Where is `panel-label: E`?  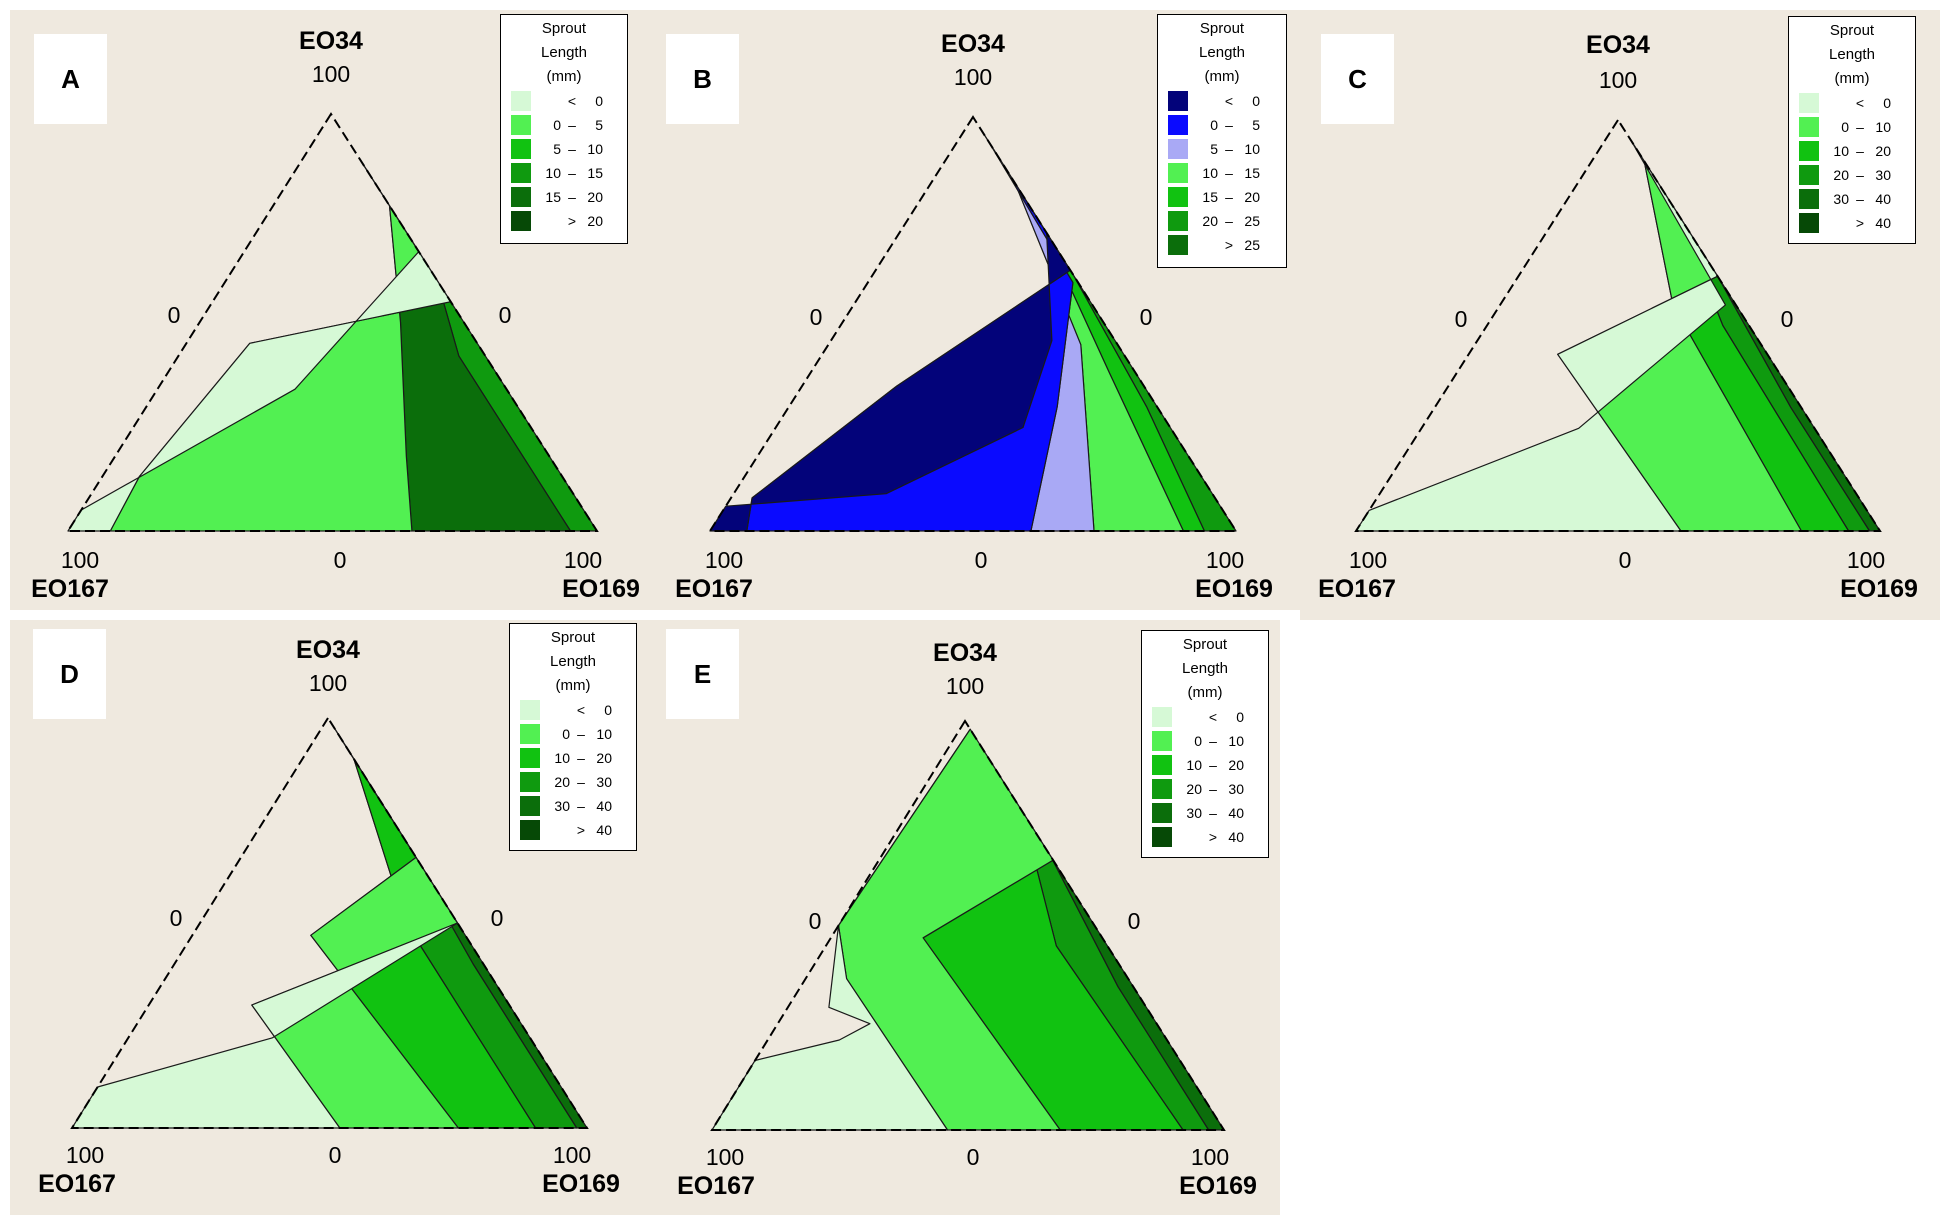
panel-label: E is located at coordinates (702, 674).